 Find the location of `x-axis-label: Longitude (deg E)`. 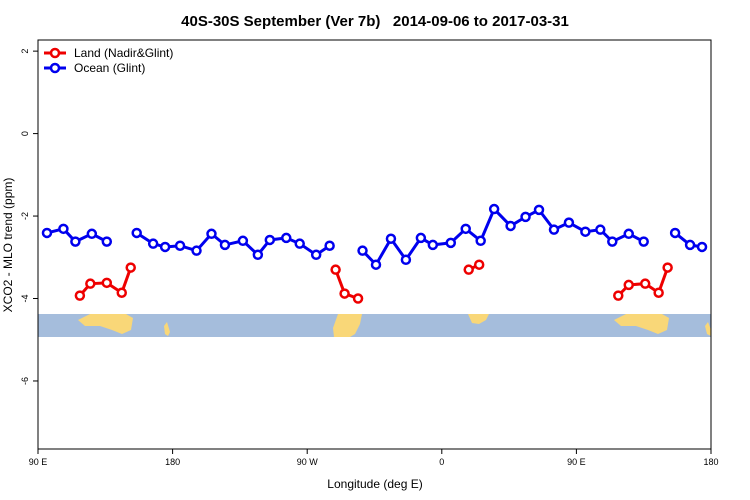

x-axis-label: Longitude (deg E) is located at coordinates (374, 484).